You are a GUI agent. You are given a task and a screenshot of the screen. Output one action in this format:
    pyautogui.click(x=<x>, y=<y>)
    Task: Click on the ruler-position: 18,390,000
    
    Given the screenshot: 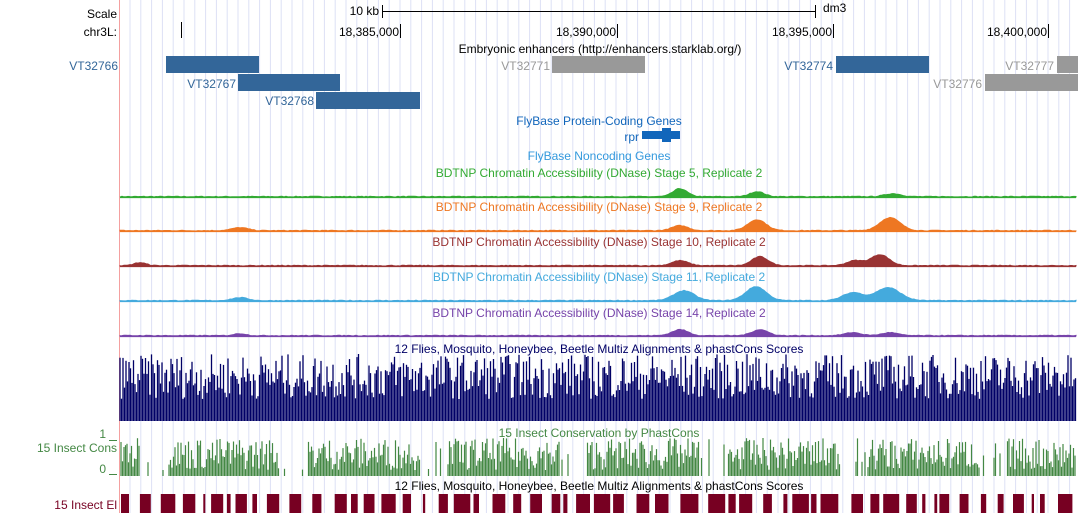 What is the action you would take?
    pyautogui.click(x=586, y=32)
    